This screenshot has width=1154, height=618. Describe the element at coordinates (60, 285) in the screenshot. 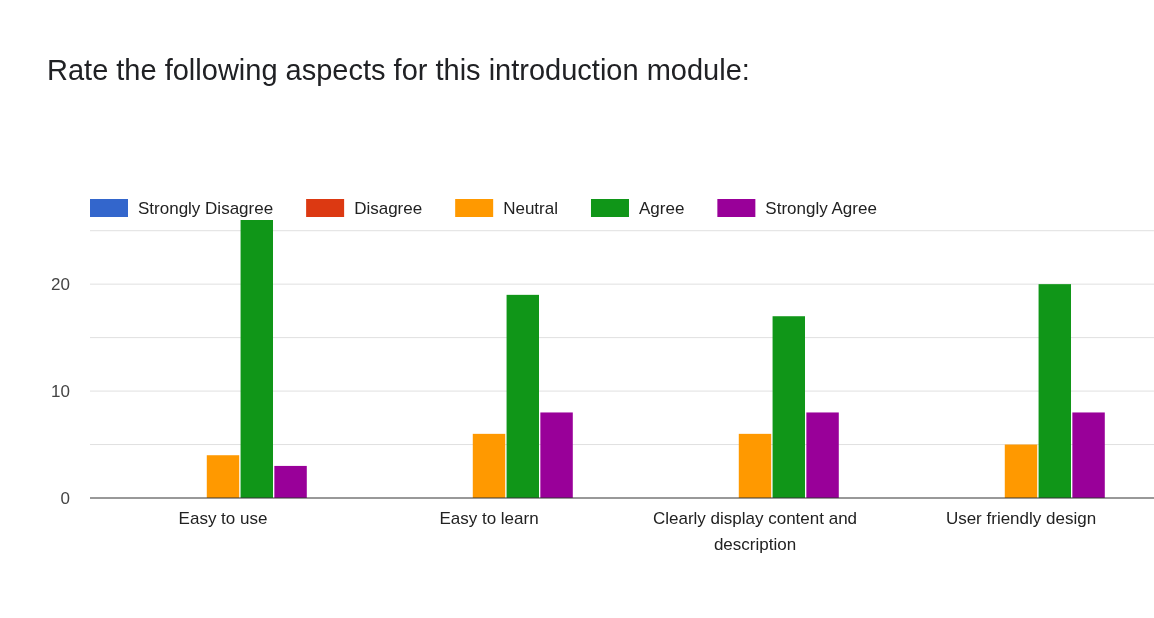

I see `y-tick-label: 20` at that location.